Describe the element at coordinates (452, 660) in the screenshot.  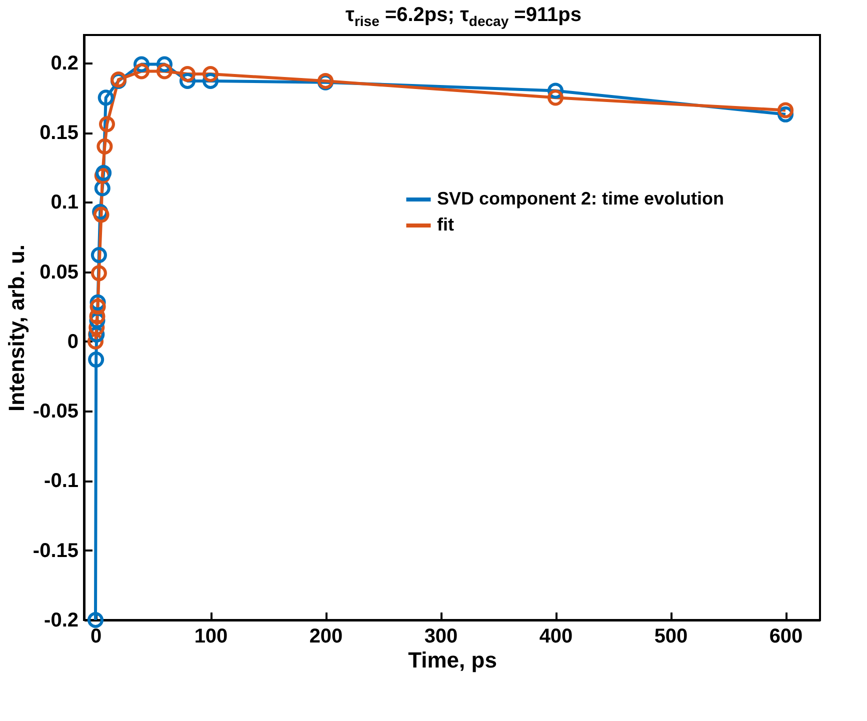
I see `x-axis-title: Time, ps` at that location.